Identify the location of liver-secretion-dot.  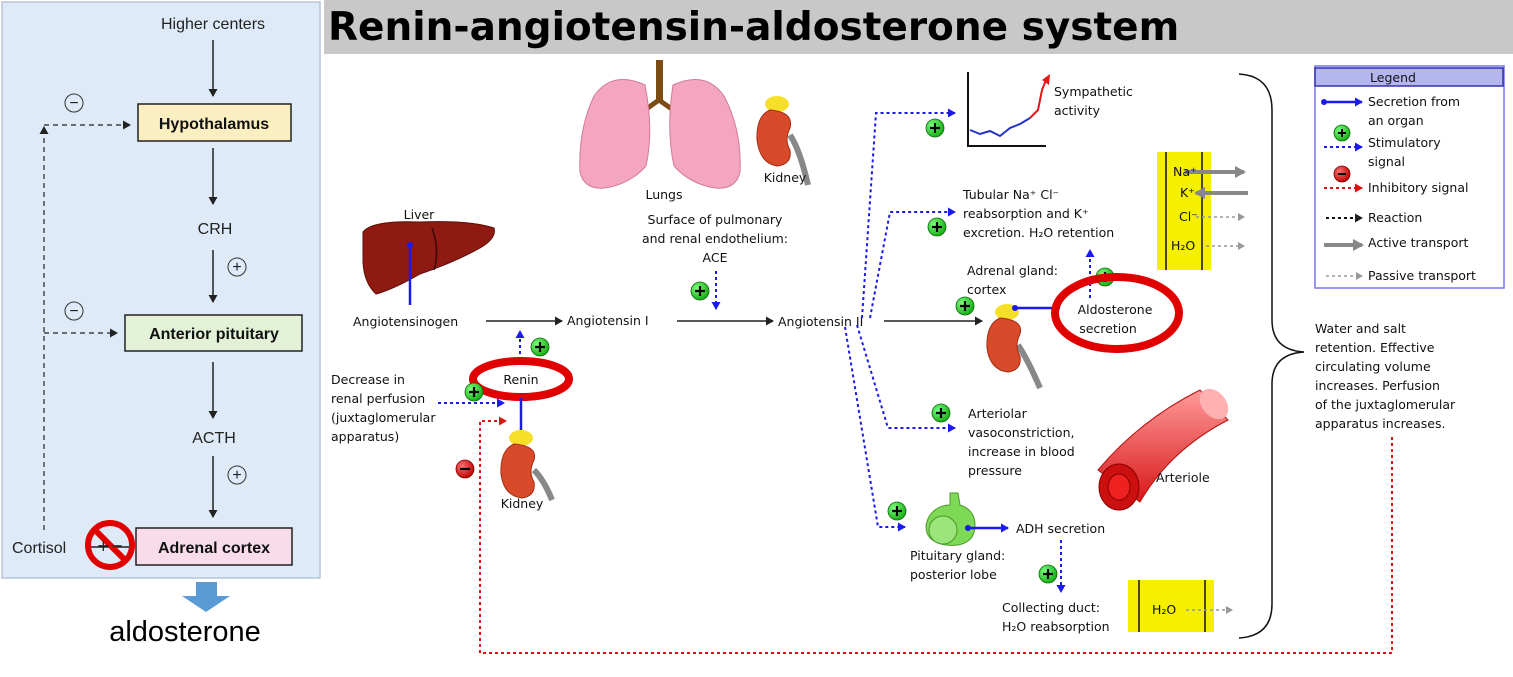
(410, 245).